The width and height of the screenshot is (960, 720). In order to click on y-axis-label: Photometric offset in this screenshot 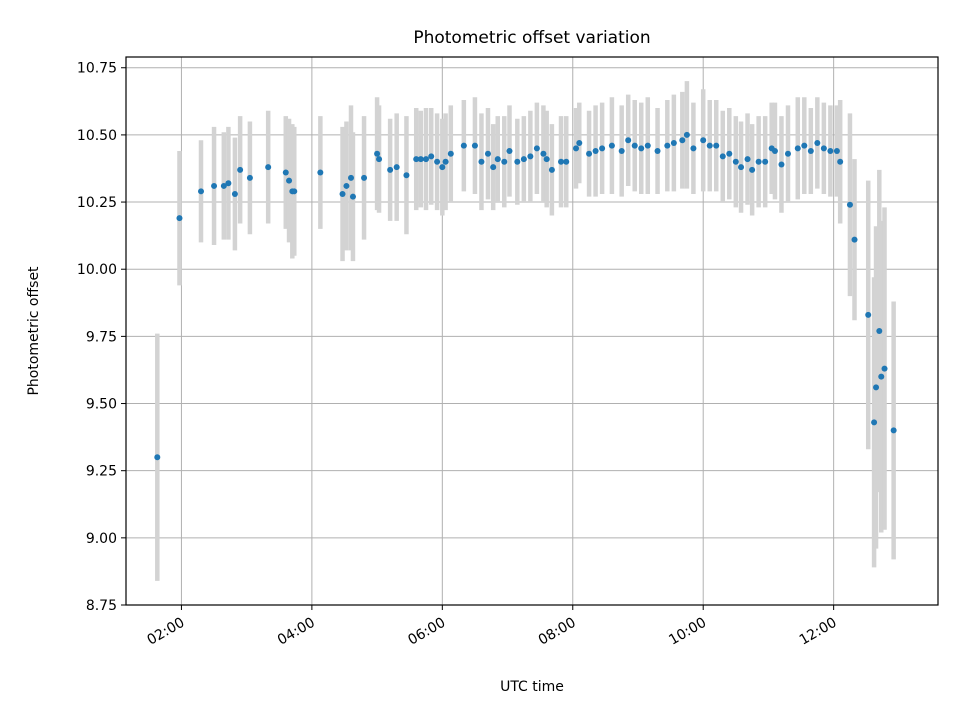, I will do `click(34, 331)`.